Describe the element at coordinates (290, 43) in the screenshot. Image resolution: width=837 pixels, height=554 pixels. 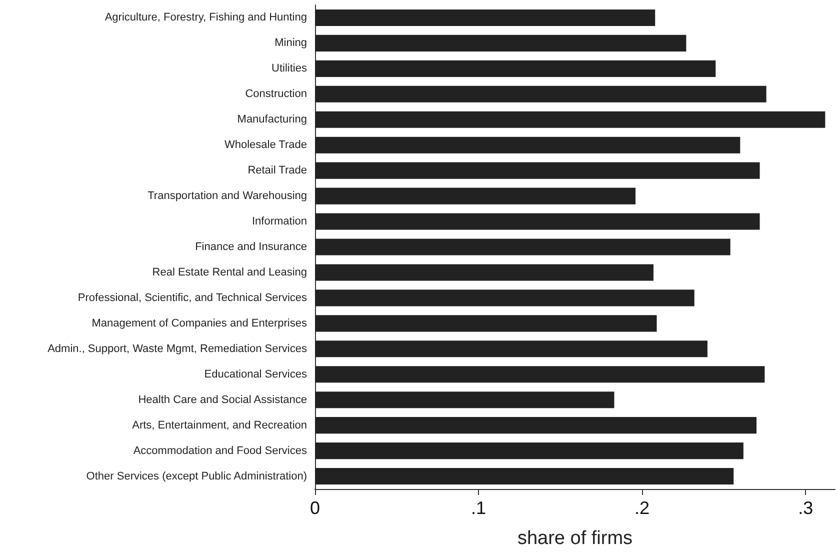
I see `y-tick-label: Mining` at that location.